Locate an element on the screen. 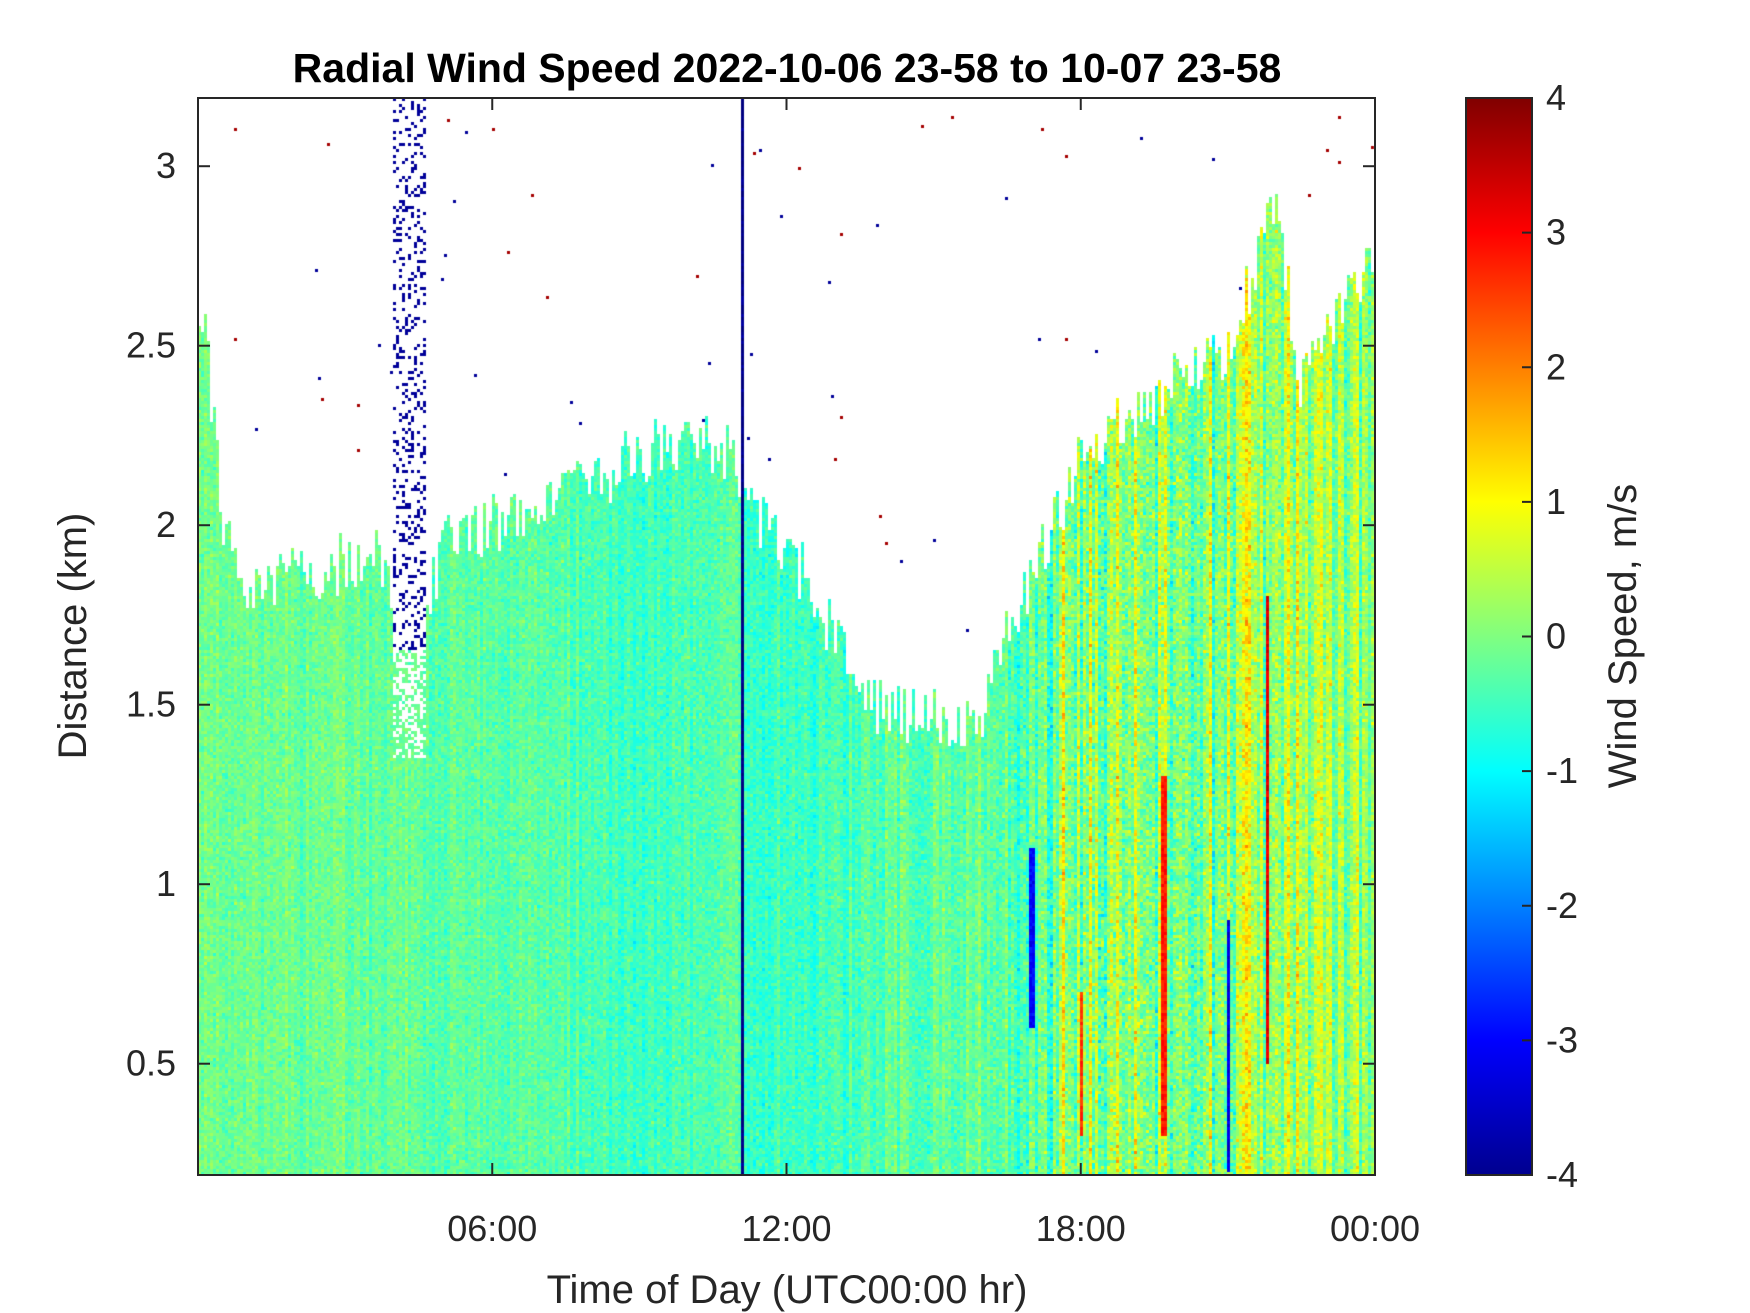 The width and height of the screenshot is (1750, 1313). colorbar-tick-label: 0 is located at coordinates (1556, 636).